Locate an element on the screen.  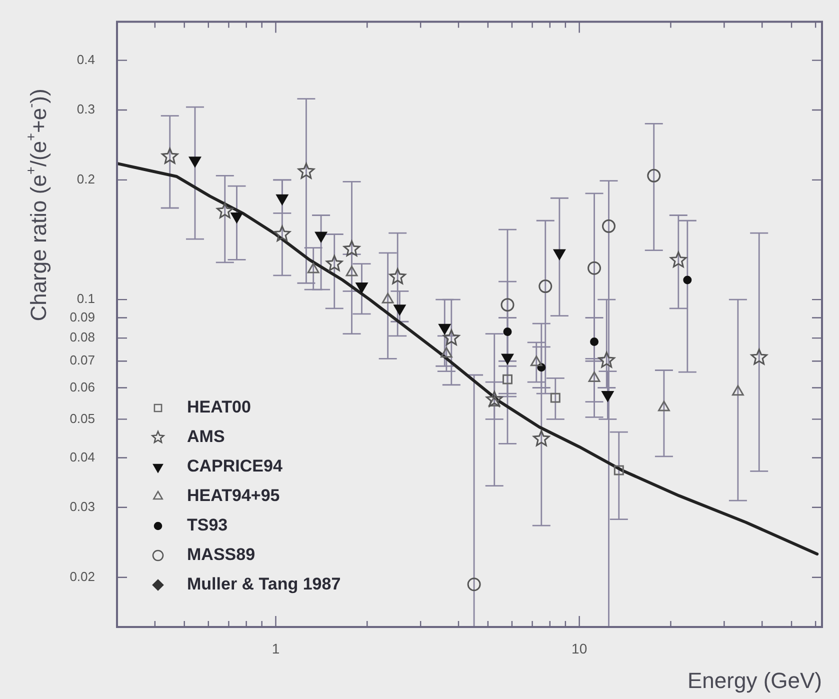
legend-label: HEAT00 is located at coordinates (219, 407).